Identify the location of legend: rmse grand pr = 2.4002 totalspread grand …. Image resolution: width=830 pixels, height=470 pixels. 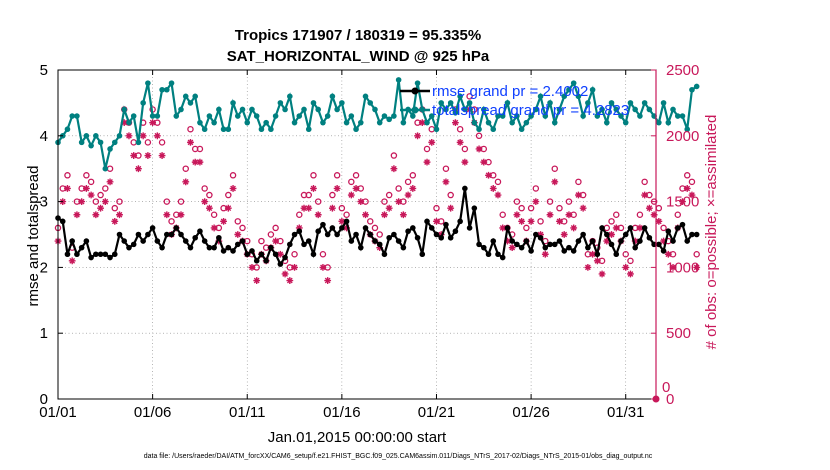
(514, 101).